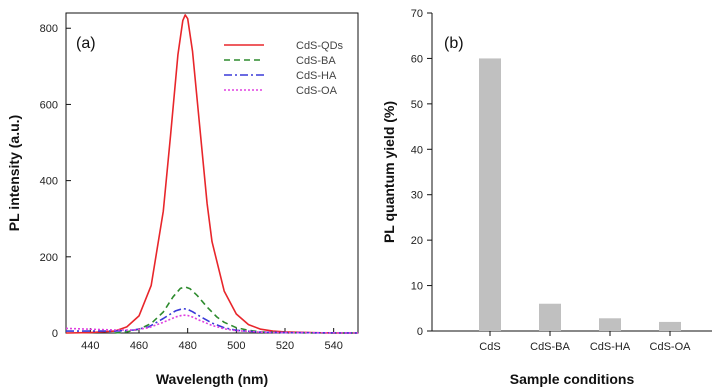 This screenshot has height=391, width=720. I want to click on y-tick-label: 10, so click(417, 287).